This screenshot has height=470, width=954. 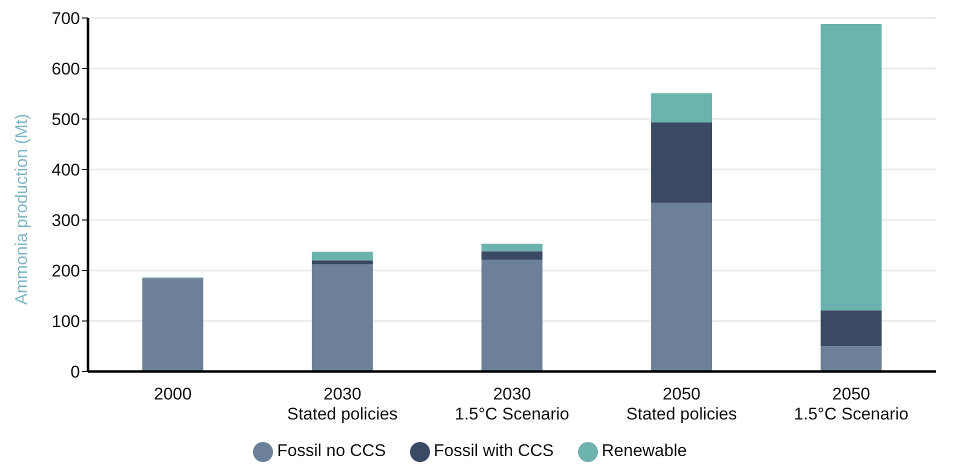 I want to click on x-tick-label: 2030 Stated policies, so click(x=342, y=404).